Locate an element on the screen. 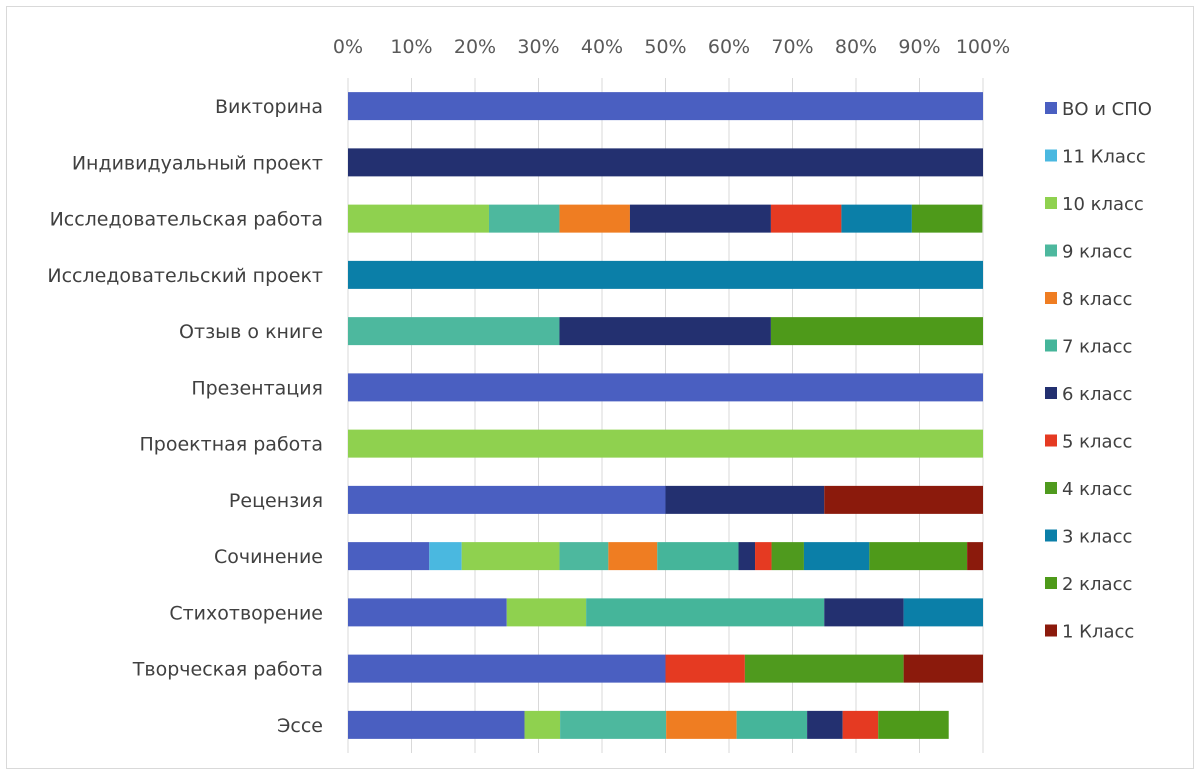 The image size is (1201, 775). legend-label: ВО и СПО is located at coordinates (1107, 109).